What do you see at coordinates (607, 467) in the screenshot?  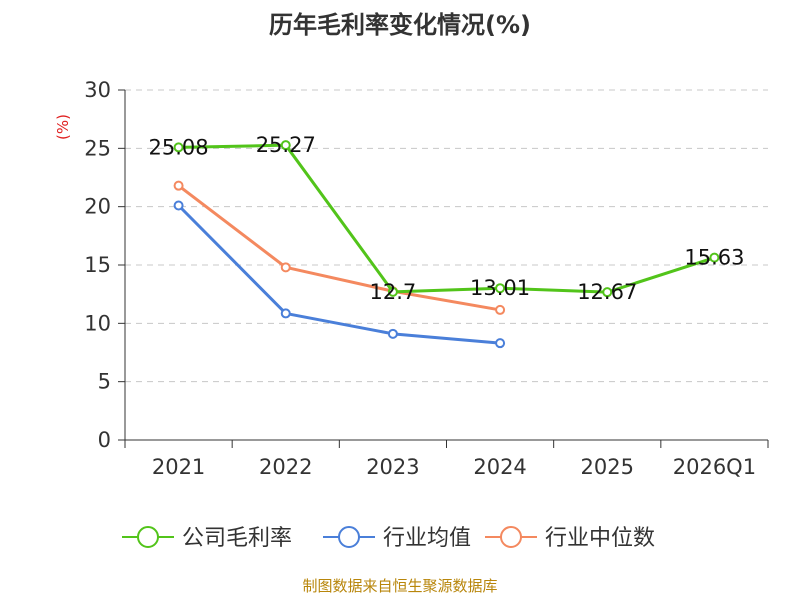 I see `x-tick-label-2025: 2025` at bounding box center [607, 467].